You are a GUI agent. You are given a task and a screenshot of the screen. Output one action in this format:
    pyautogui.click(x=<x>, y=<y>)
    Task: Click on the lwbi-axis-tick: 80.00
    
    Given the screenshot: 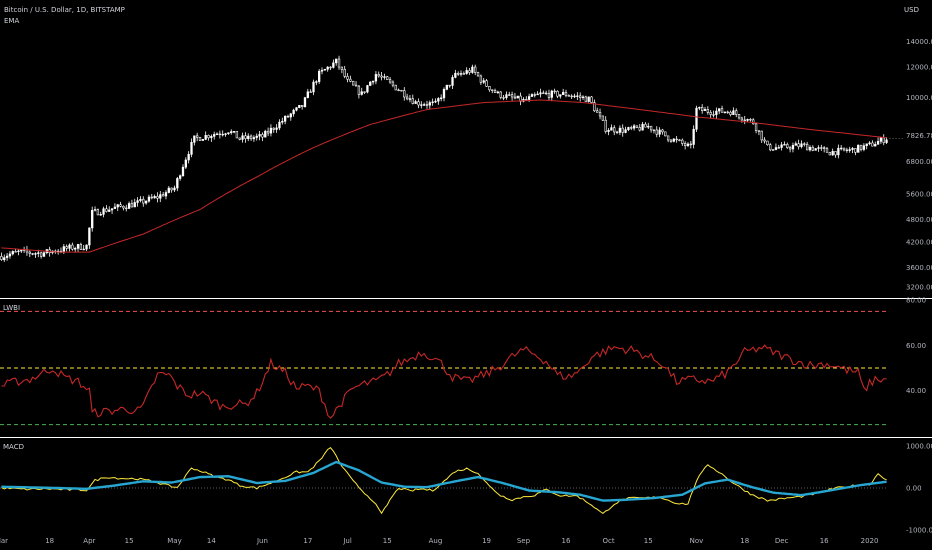 What is the action you would take?
    pyautogui.click(x=916, y=301)
    